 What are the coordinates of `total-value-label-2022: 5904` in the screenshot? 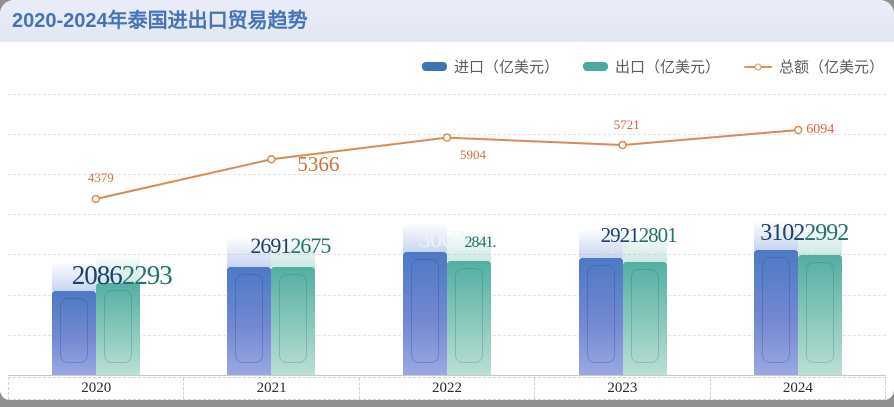 It's located at (473, 154).